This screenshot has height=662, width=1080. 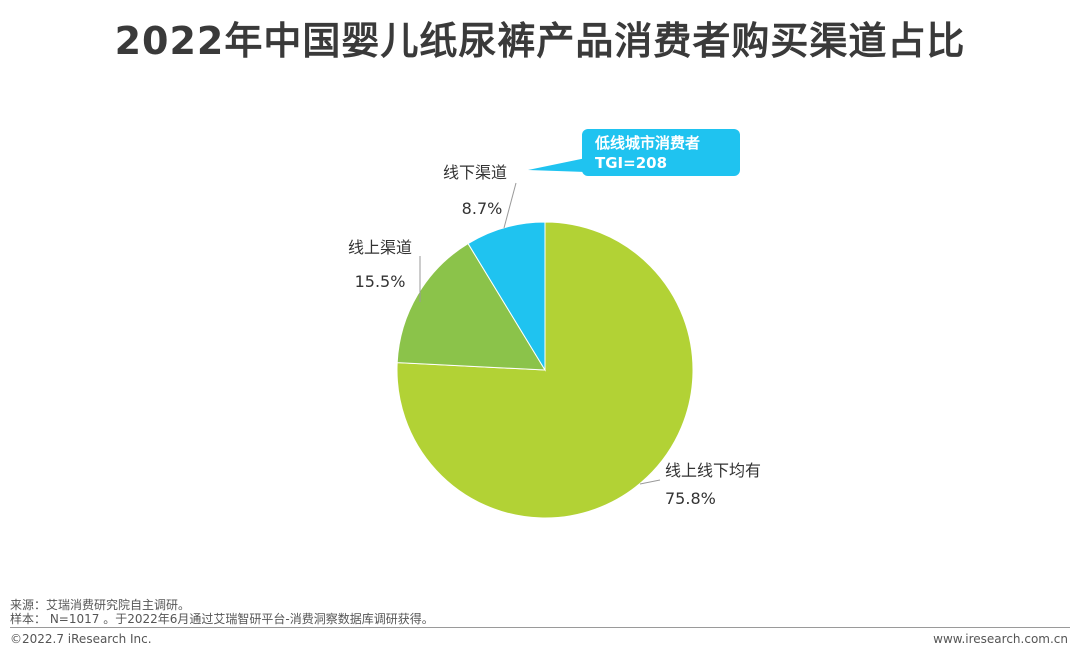 What do you see at coordinates (648, 143) in the screenshot?
I see `callout-line-1: 低线城市消费者` at bounding box center [648, 143].